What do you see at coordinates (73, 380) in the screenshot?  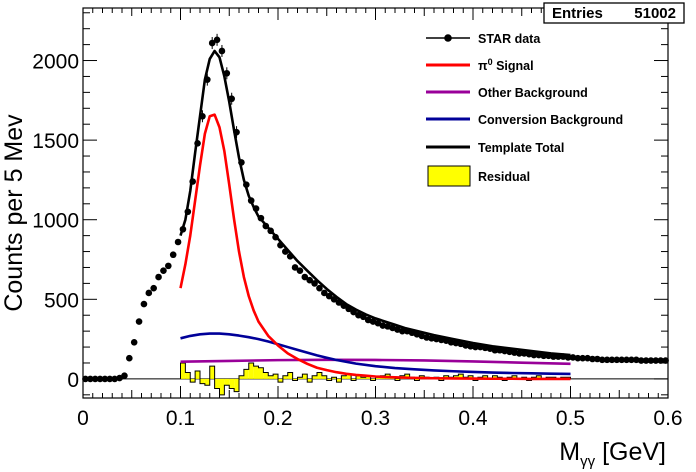 I see `y-tick-label: 0` at bounding box center [73, 380].